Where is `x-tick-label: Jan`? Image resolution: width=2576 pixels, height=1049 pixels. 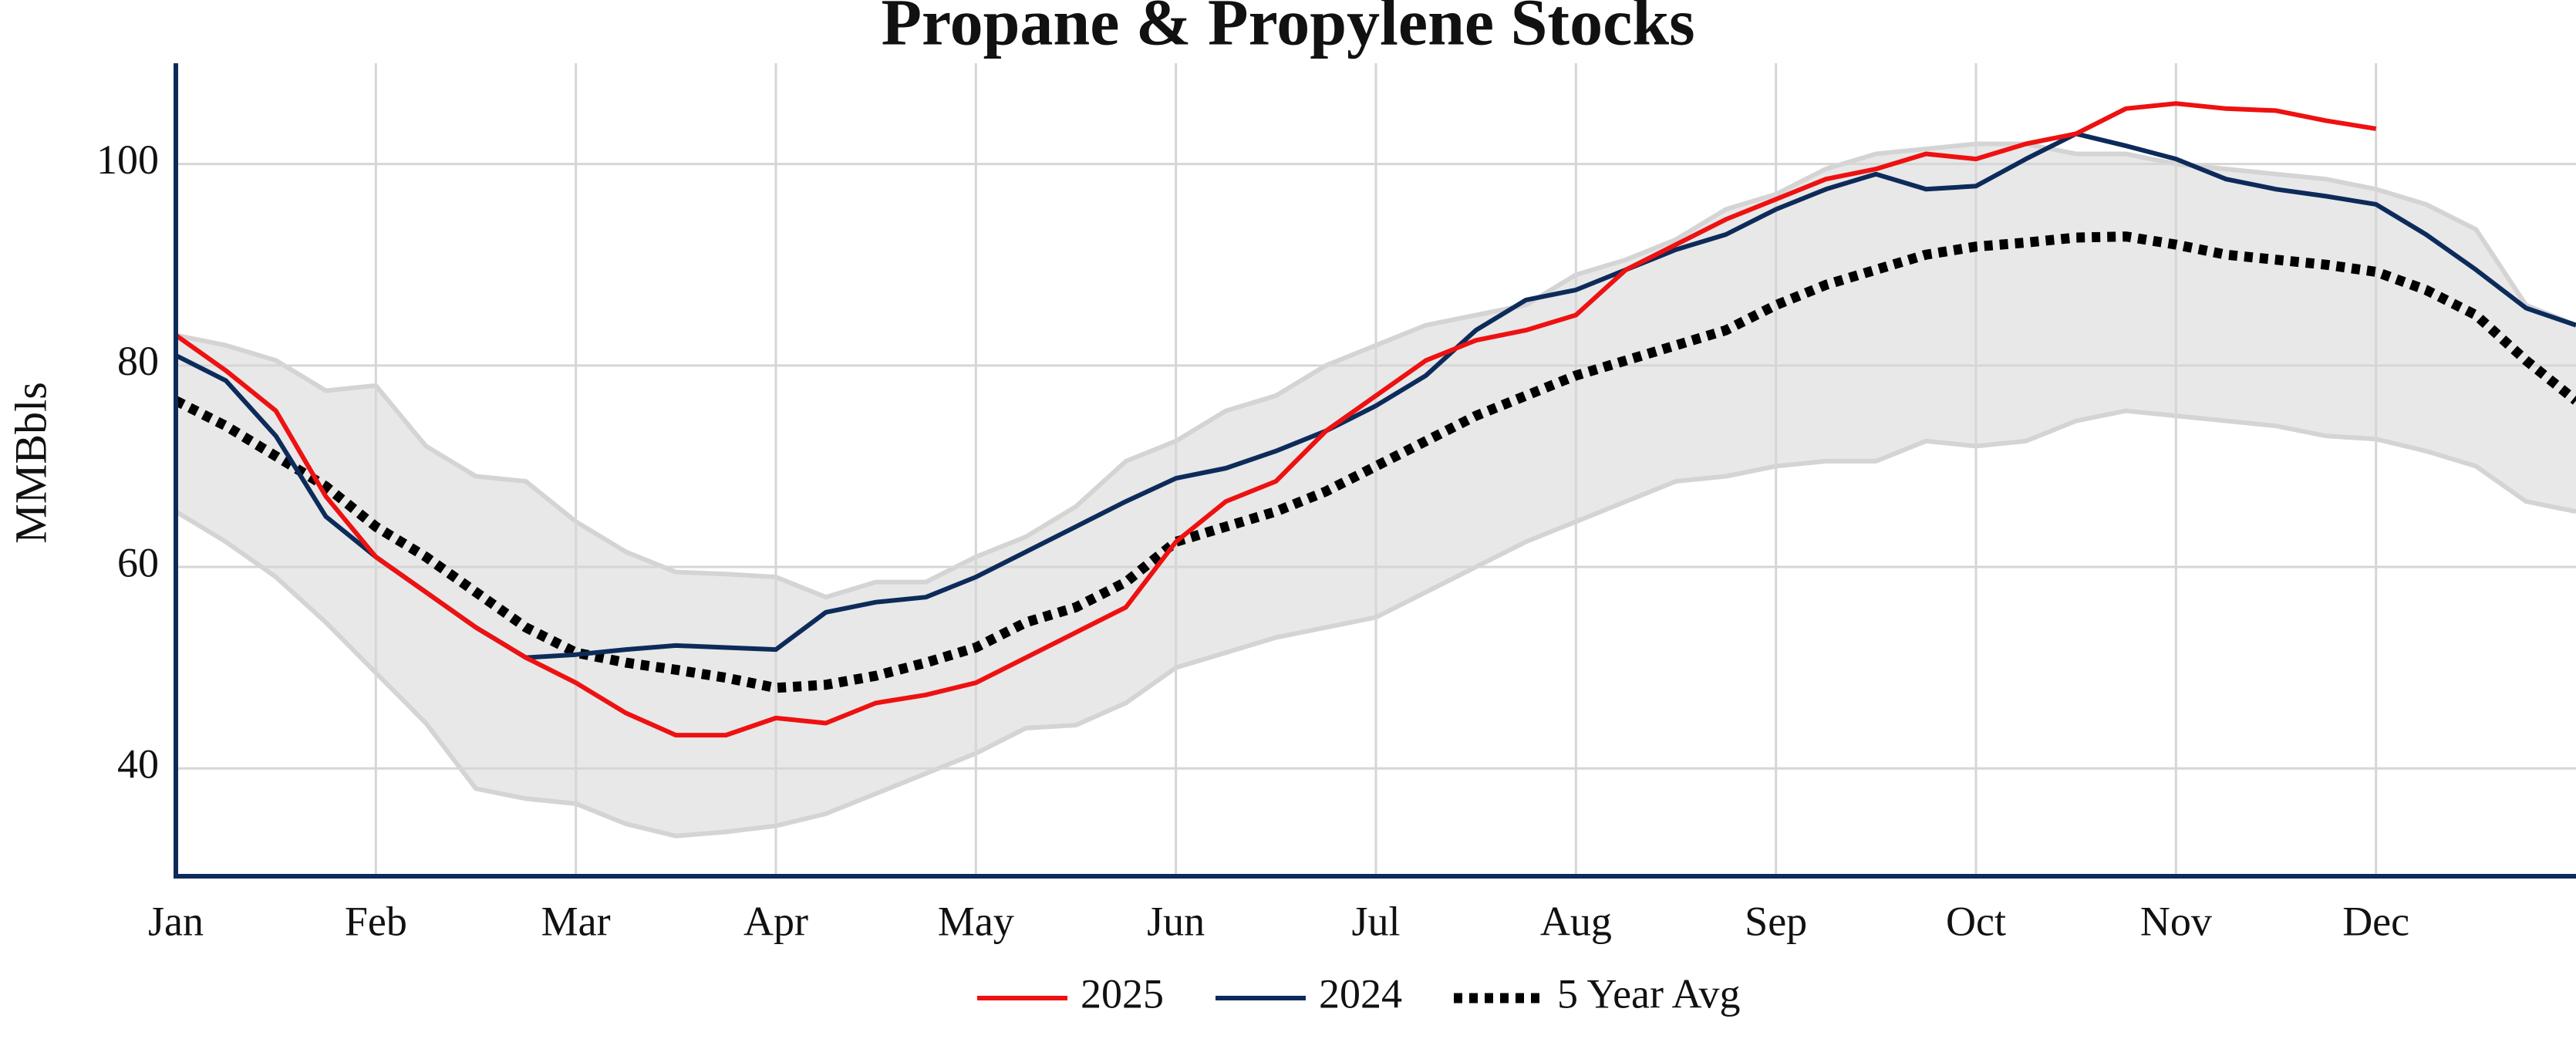 x-tick-label: Jan is located at coordinates (176, 921).